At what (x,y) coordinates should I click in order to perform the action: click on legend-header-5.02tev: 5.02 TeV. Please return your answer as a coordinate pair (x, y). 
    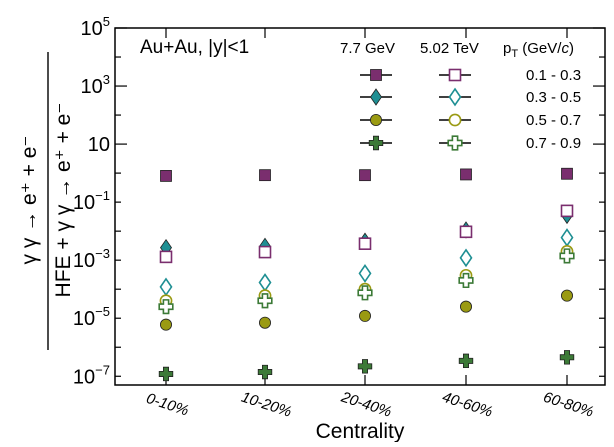
    Looking at the image, I should click on (449, 48).